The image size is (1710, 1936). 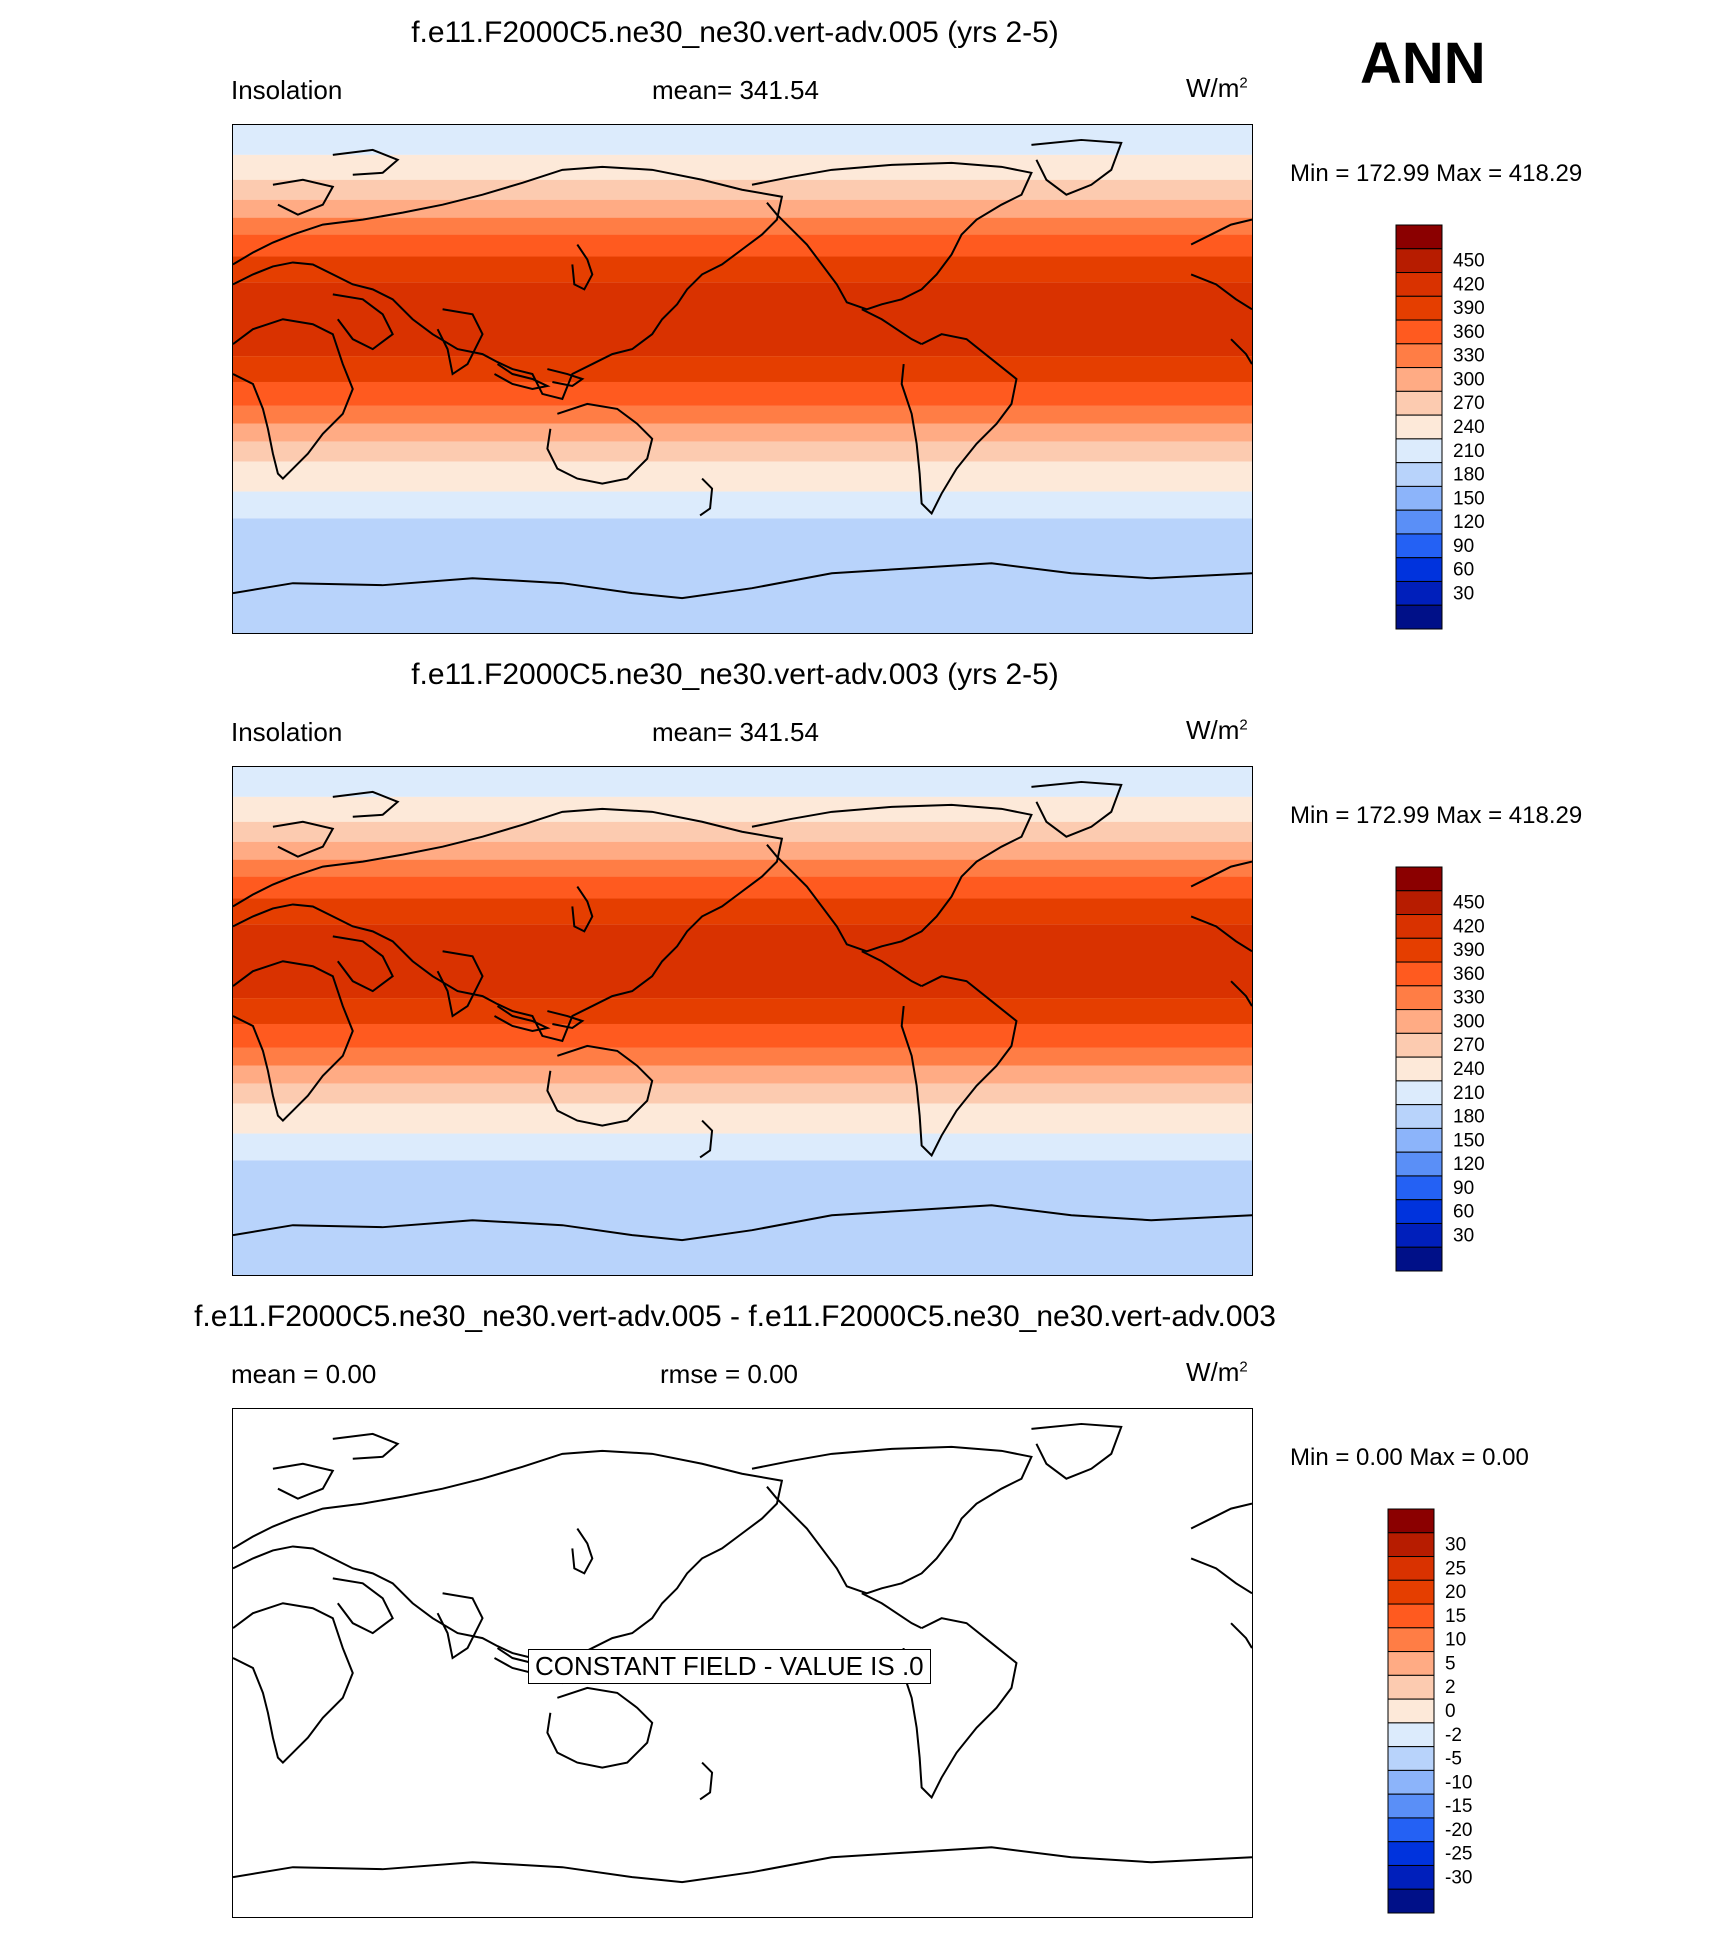 I want to click on colorbar-1-swatches, so click(x=1419, y=427).